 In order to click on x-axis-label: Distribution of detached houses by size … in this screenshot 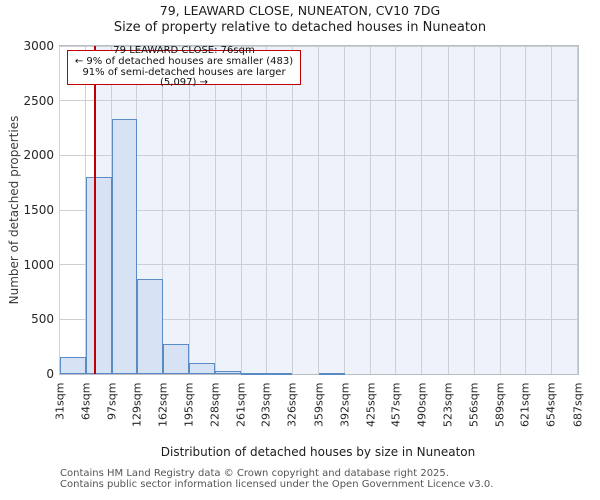, I will do `click(318, 452)`.